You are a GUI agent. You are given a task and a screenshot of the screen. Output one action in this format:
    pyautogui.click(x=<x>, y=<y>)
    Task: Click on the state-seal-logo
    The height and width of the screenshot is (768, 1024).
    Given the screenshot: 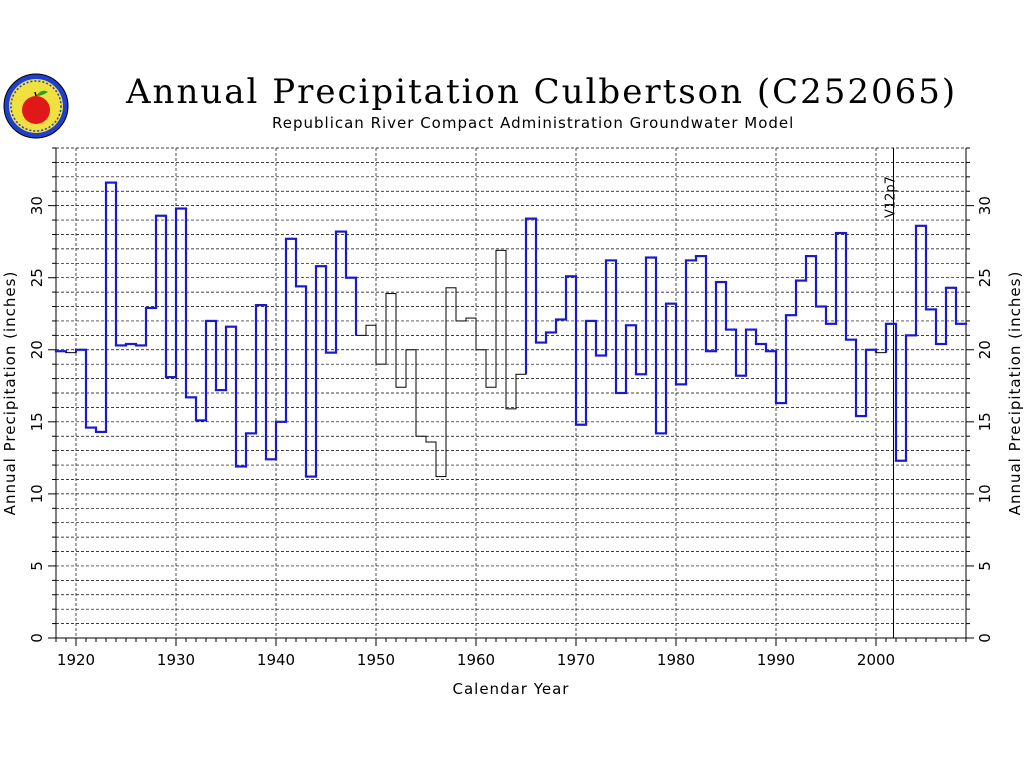 What is the action you would take?
    pyautogui.click(x=36, y=106)
    